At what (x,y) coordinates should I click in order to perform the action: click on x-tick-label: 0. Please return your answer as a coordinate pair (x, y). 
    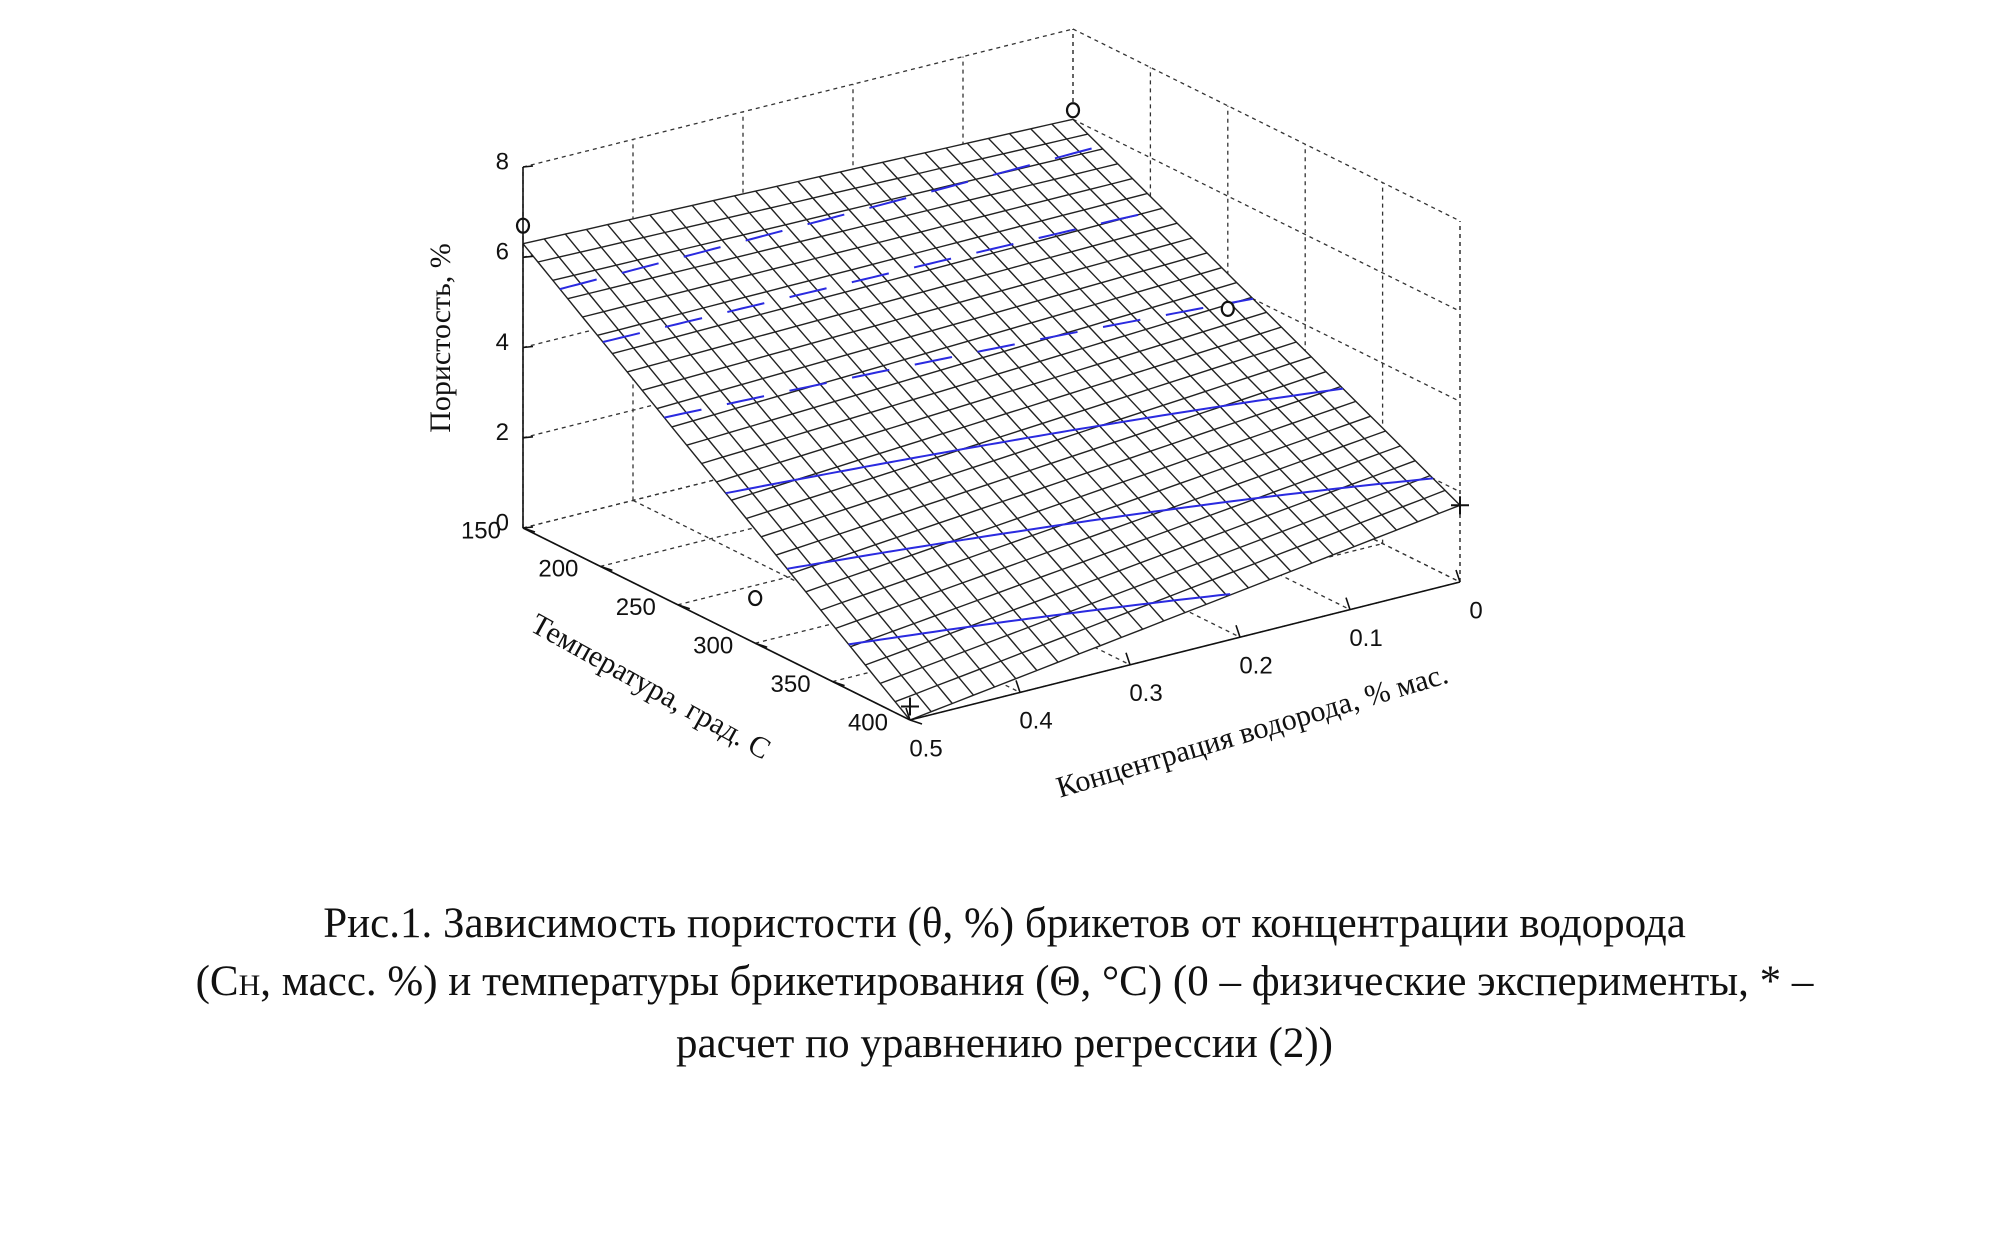
    Looking at the image, I should click on (1475, 610).